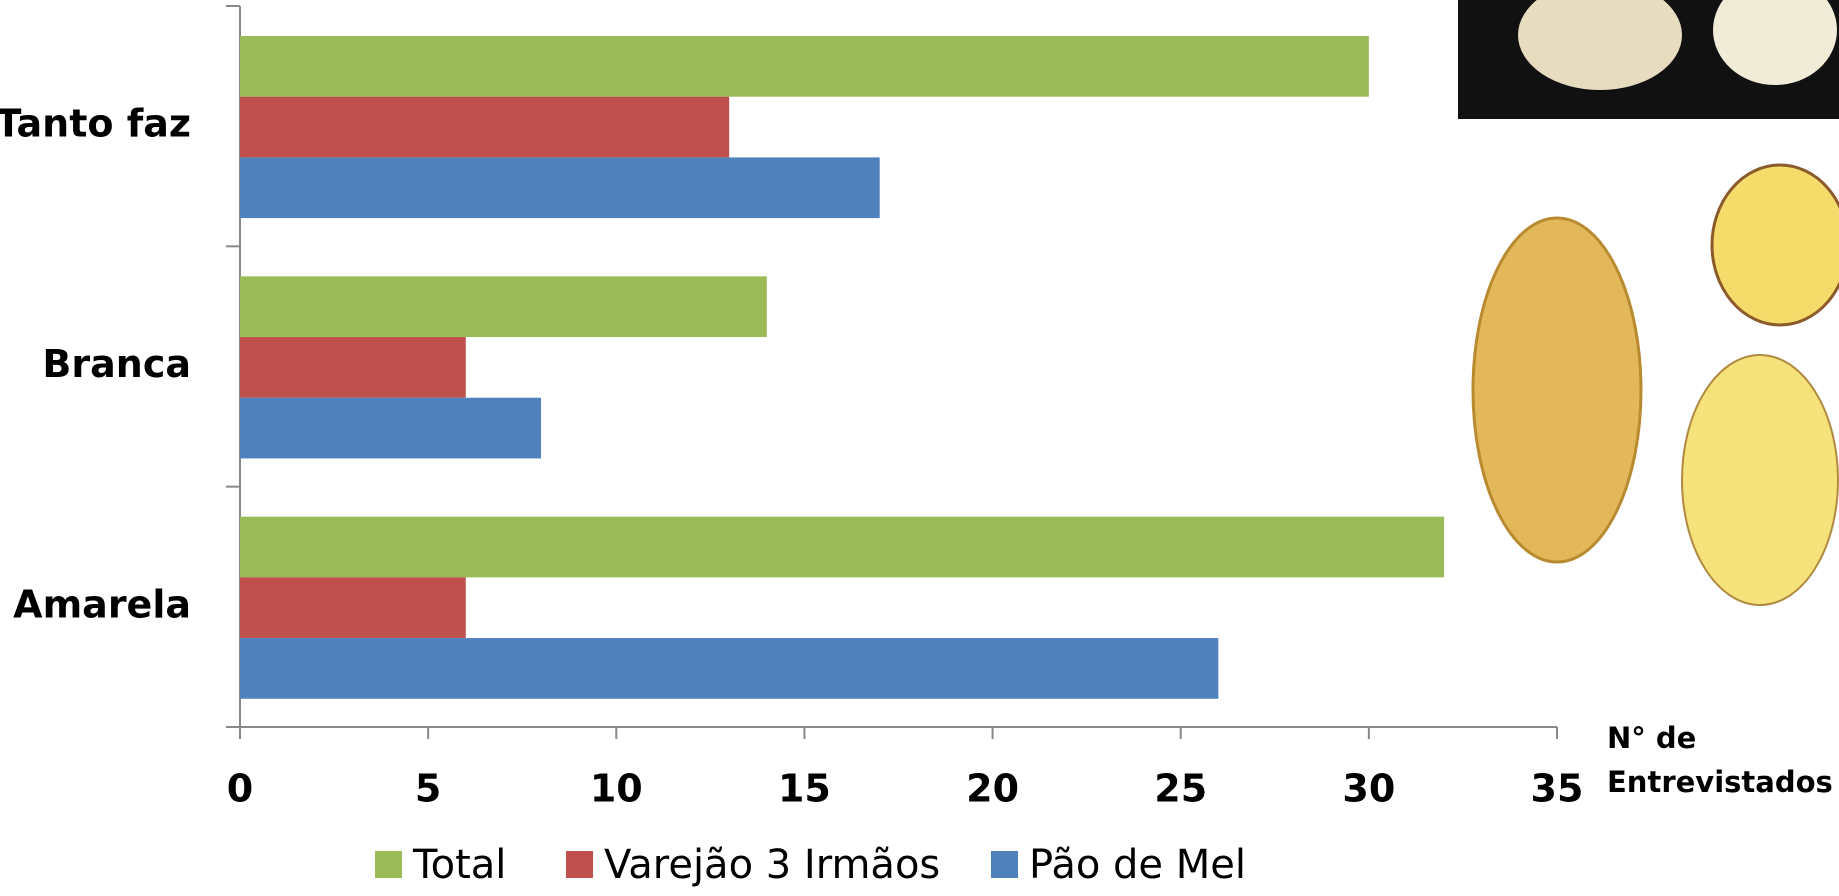 This screenshot has height=896, width=1839. Describe the element at coordinates (804, 789) in the screenshot. I see `x-tick-label: 15` at that location.